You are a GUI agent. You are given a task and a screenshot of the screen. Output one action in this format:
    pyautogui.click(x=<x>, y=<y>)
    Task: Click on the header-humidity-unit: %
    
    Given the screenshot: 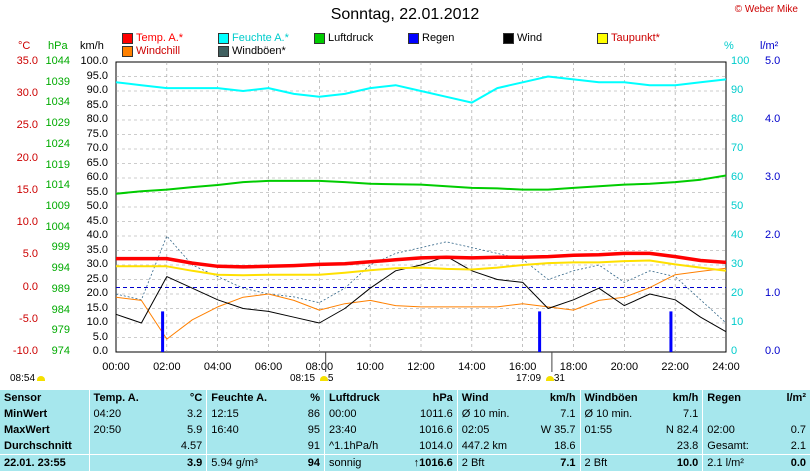 What is the action you would take?
    pyautogui.click(x=315, y=398)
    